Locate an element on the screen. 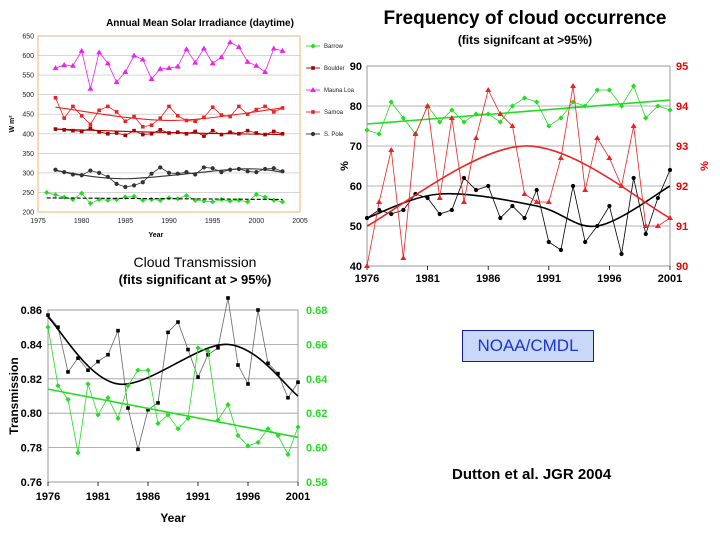 Image resolution: width=720 pixels, height=540 pixels. frequency-chart-title: Frequency of cloud occurrence is located at coordinates (525, 18).